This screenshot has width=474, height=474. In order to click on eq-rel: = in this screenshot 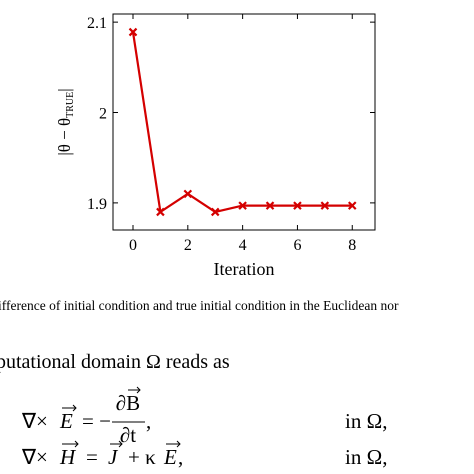, I will do `click(92, 457)`.